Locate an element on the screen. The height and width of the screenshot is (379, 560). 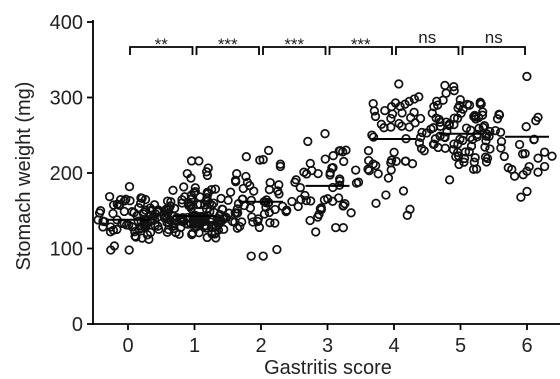
y-tick-label: 100 is located at coordinates (66, 250).